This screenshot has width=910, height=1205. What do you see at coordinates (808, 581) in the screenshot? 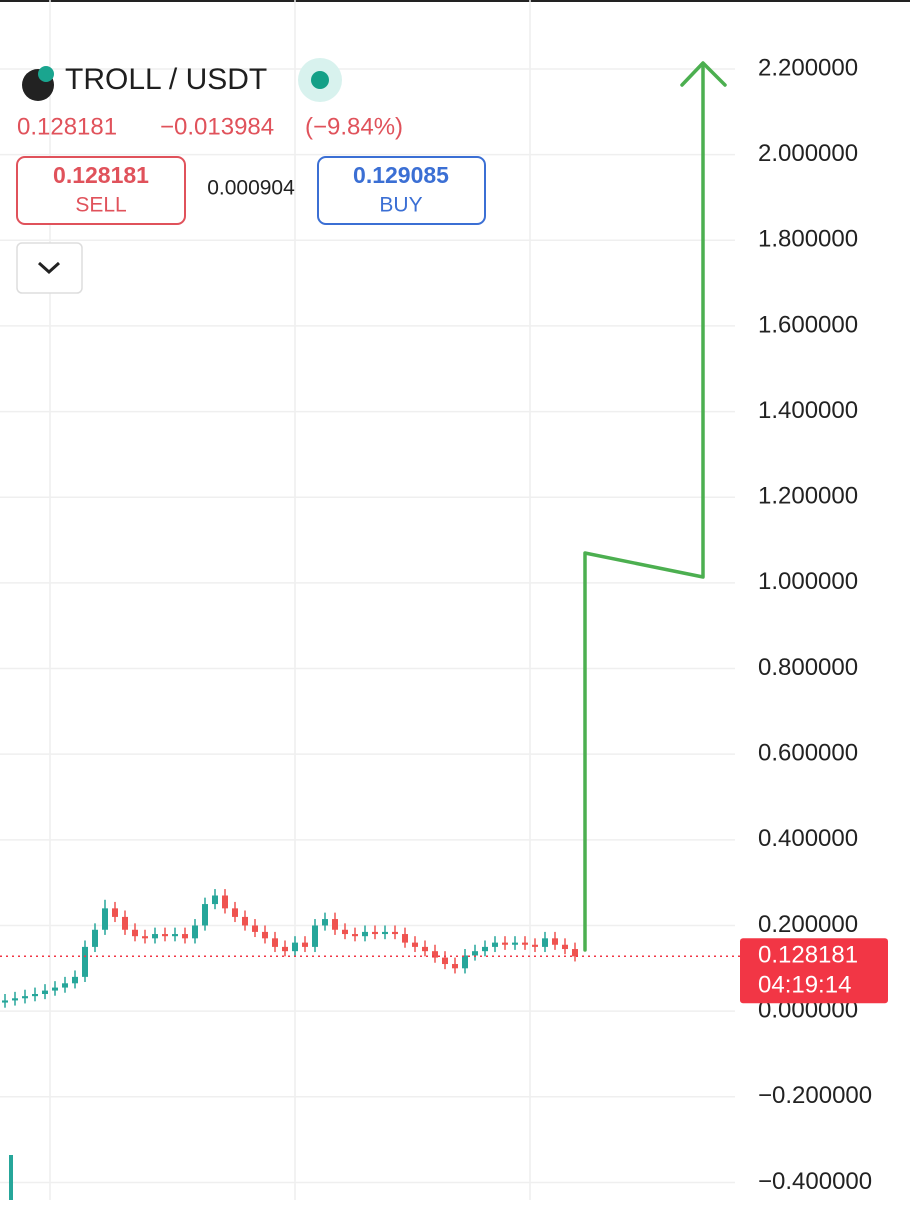
I see `y-tick-label: 1.000000` at bounding box center [808, 581].